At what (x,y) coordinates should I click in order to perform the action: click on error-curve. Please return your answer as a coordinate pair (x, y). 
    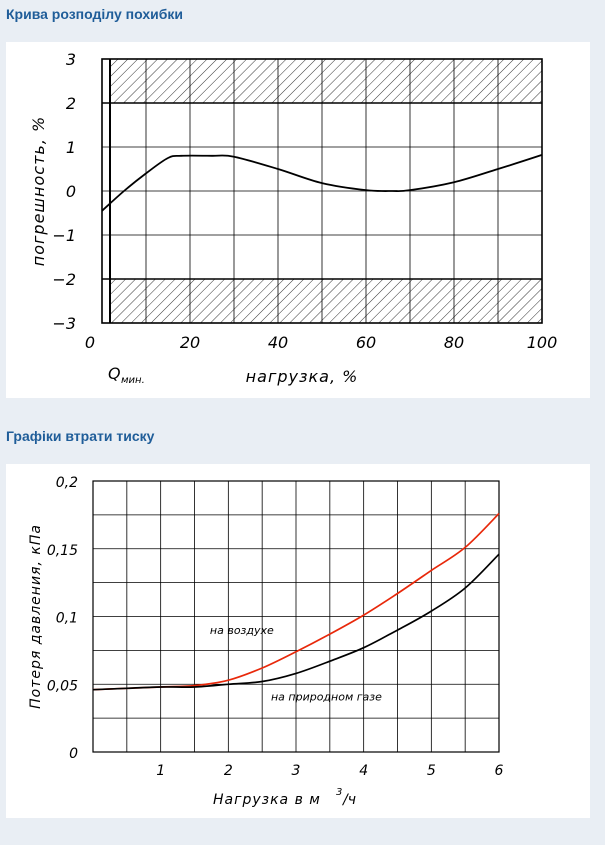
    Looking at the image, I should click on (322, 183).